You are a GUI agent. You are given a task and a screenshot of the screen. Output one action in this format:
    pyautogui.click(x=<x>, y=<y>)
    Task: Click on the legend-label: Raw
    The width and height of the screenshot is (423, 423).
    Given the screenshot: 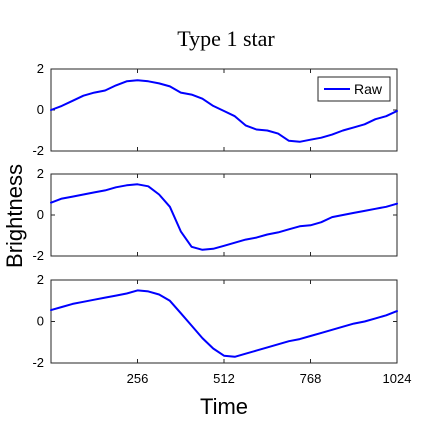 What is the action you would take?
    pyautogui.click(x=368, y=89)
    